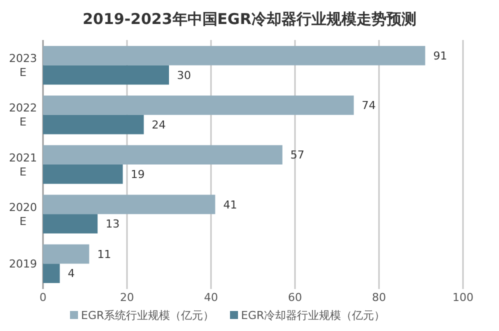  Describe the element at coordinates (379, 297) in the screenshot. I see `x-tick-label: 80` at that location.